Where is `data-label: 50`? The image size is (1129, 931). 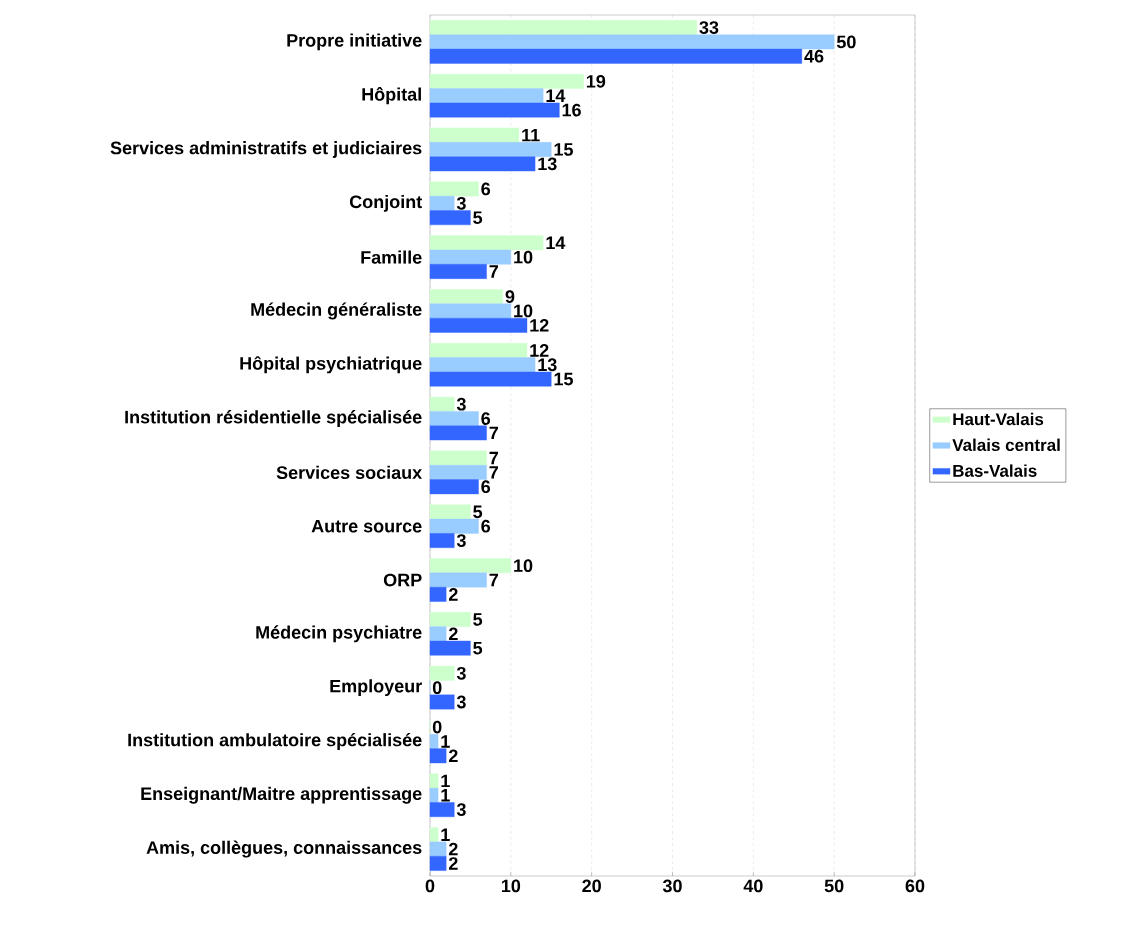
data-label: 50 is located at coordinates (846, 42).